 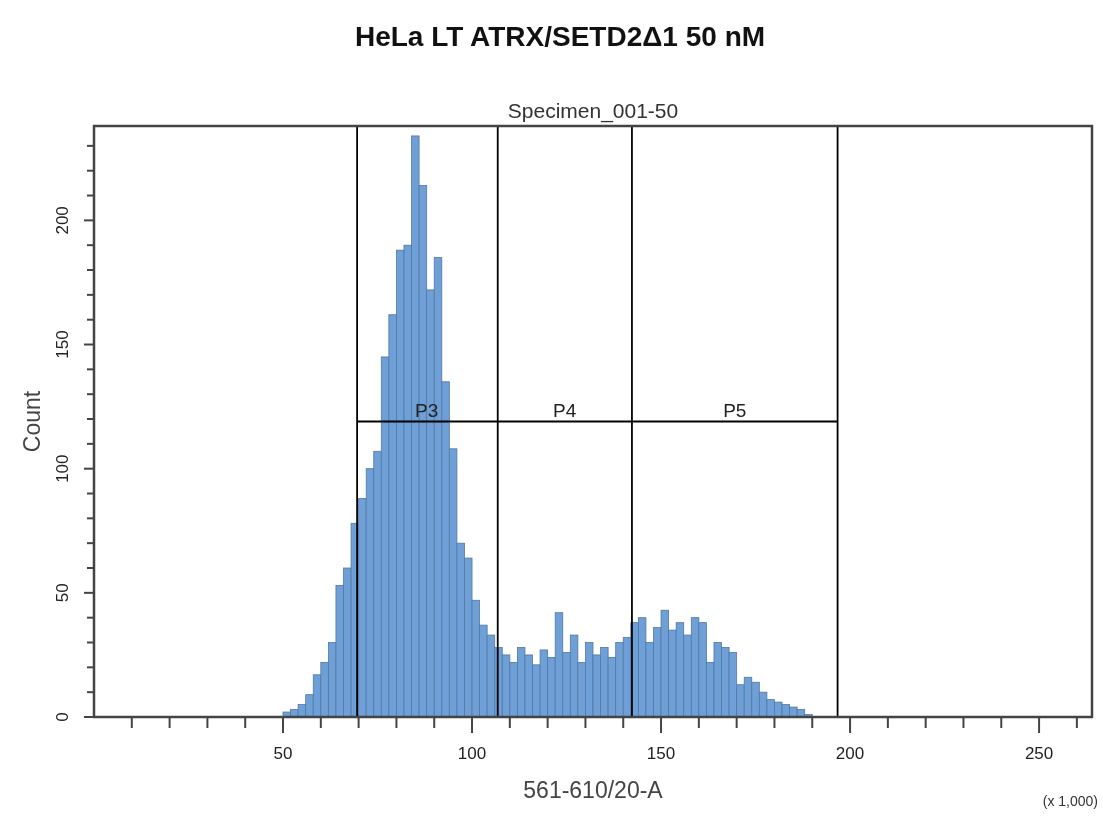 What do you see at coordinates (472, 753) in the screenshot?
I see `x-tick-label: 100` at bounding box center [472, 753].